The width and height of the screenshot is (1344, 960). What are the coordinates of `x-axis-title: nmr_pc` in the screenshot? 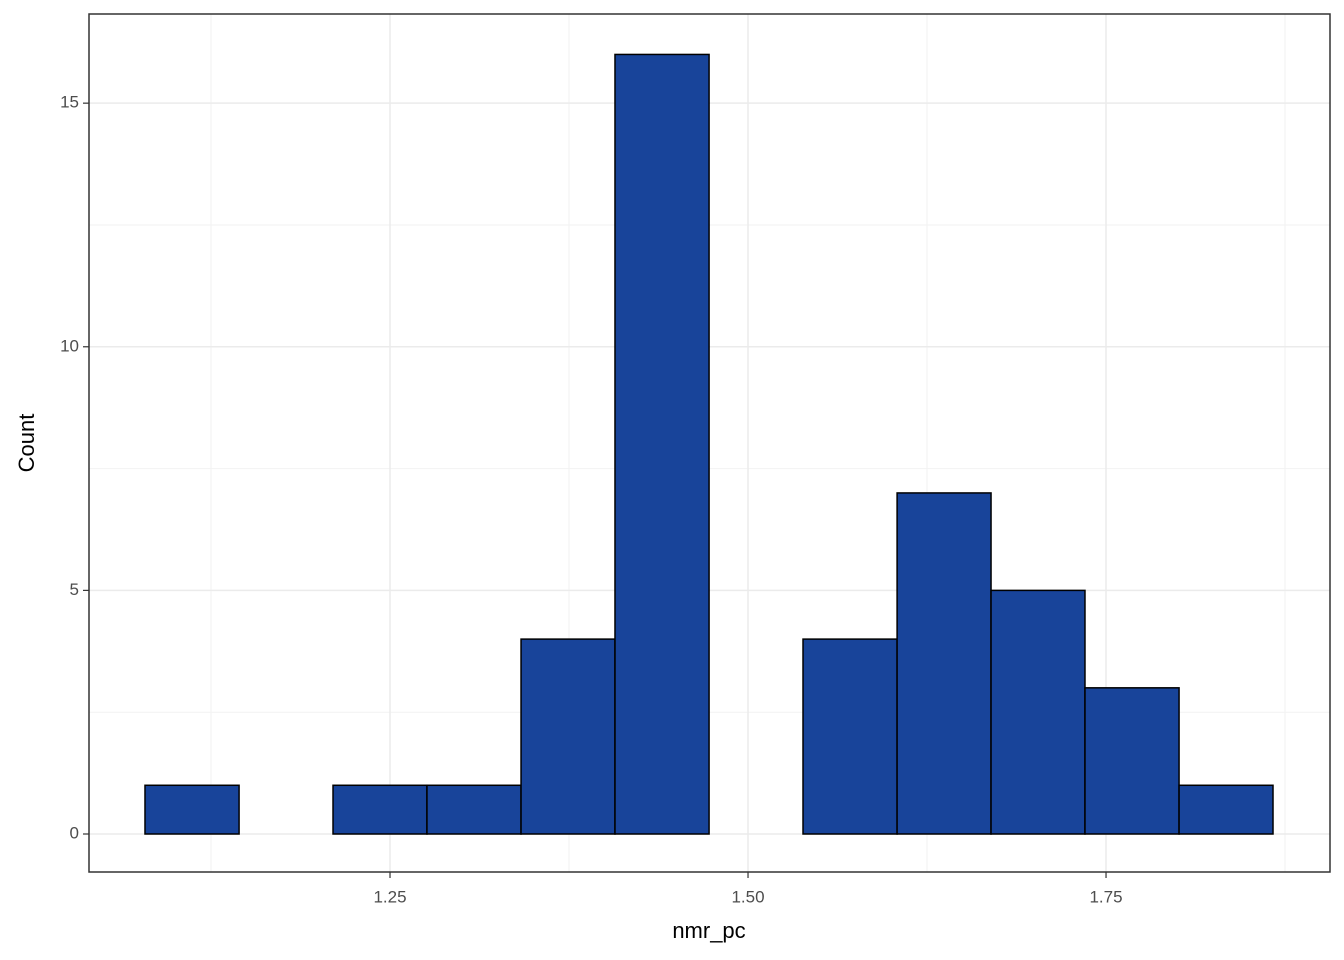 It's located at (708, 930).